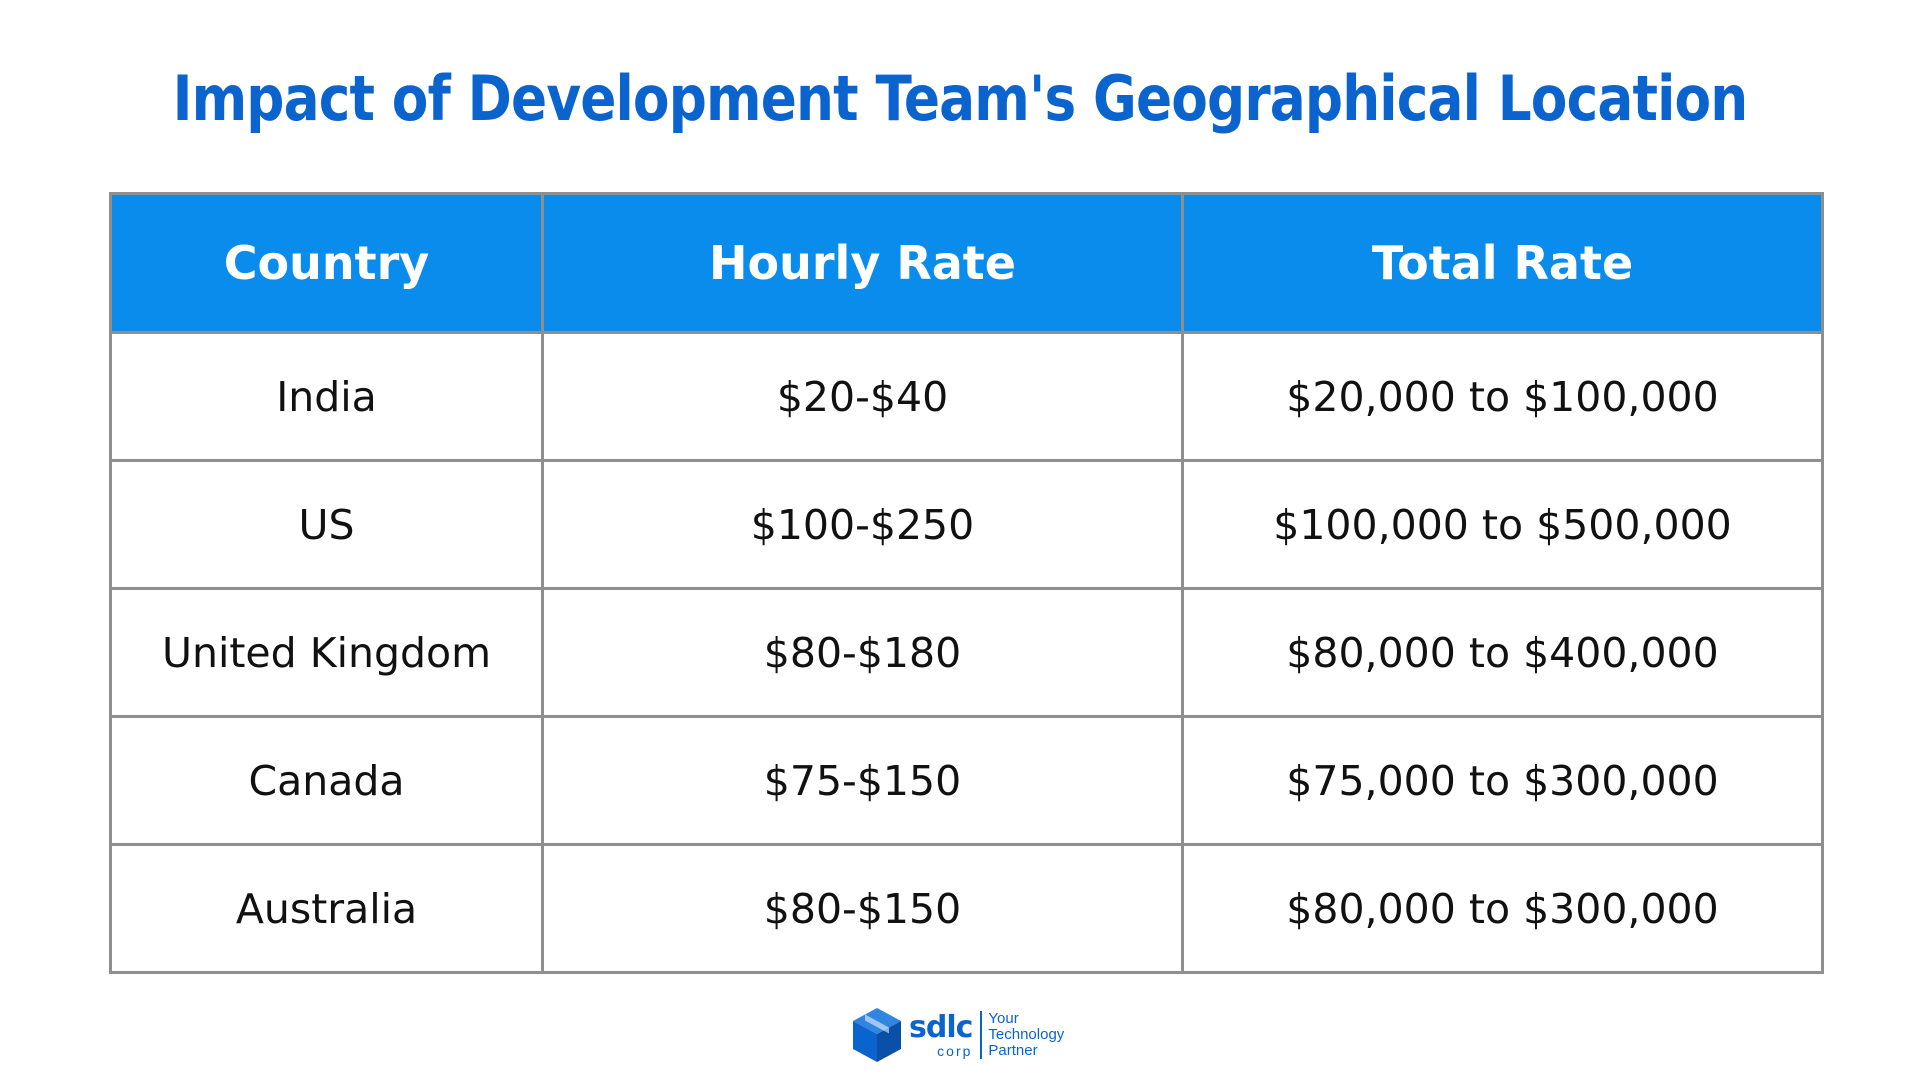  What do you see at coordinates (862, 396) in the screenshot?
I see `cell-hourly-rate: $20-$40` at bounding box center [862, 396].